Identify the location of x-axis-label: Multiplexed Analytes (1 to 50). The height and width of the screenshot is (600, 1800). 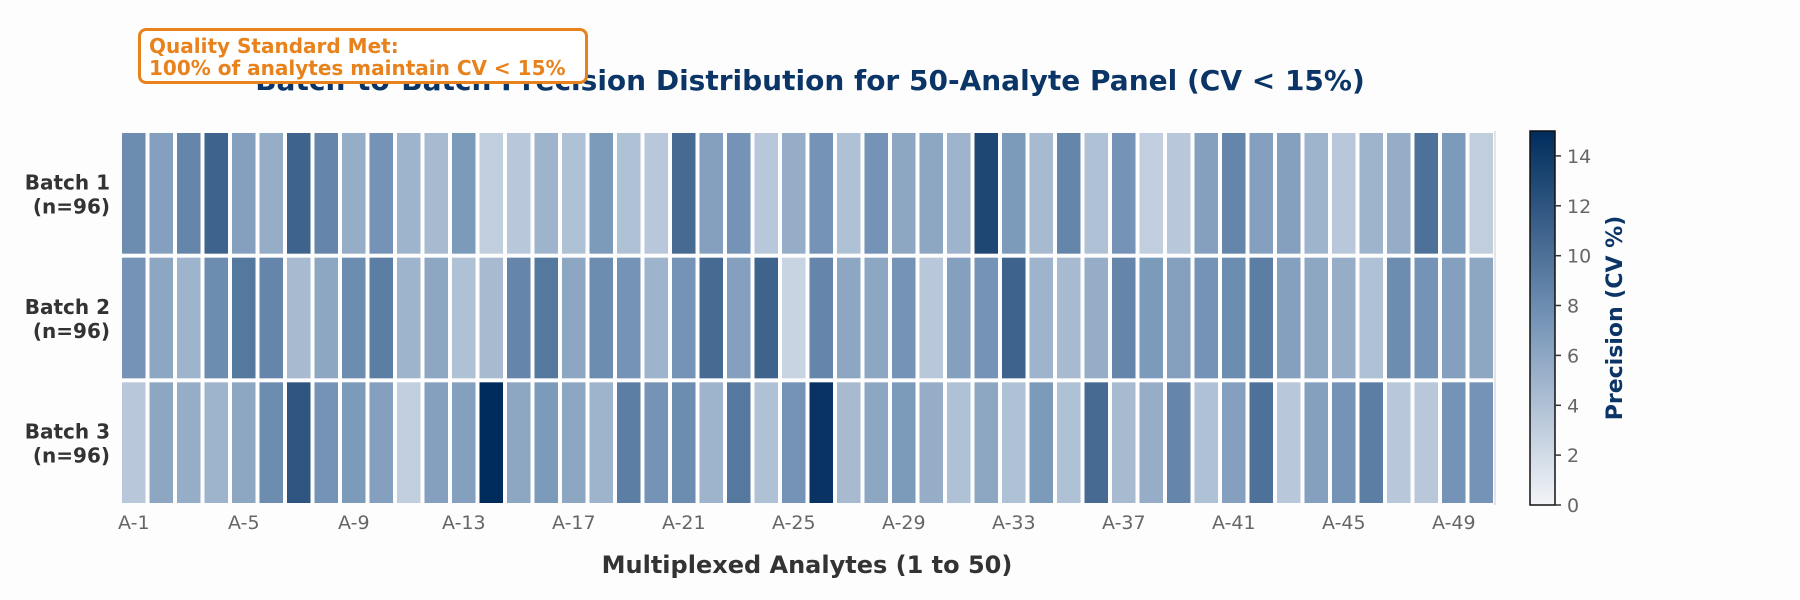
(807, 565).